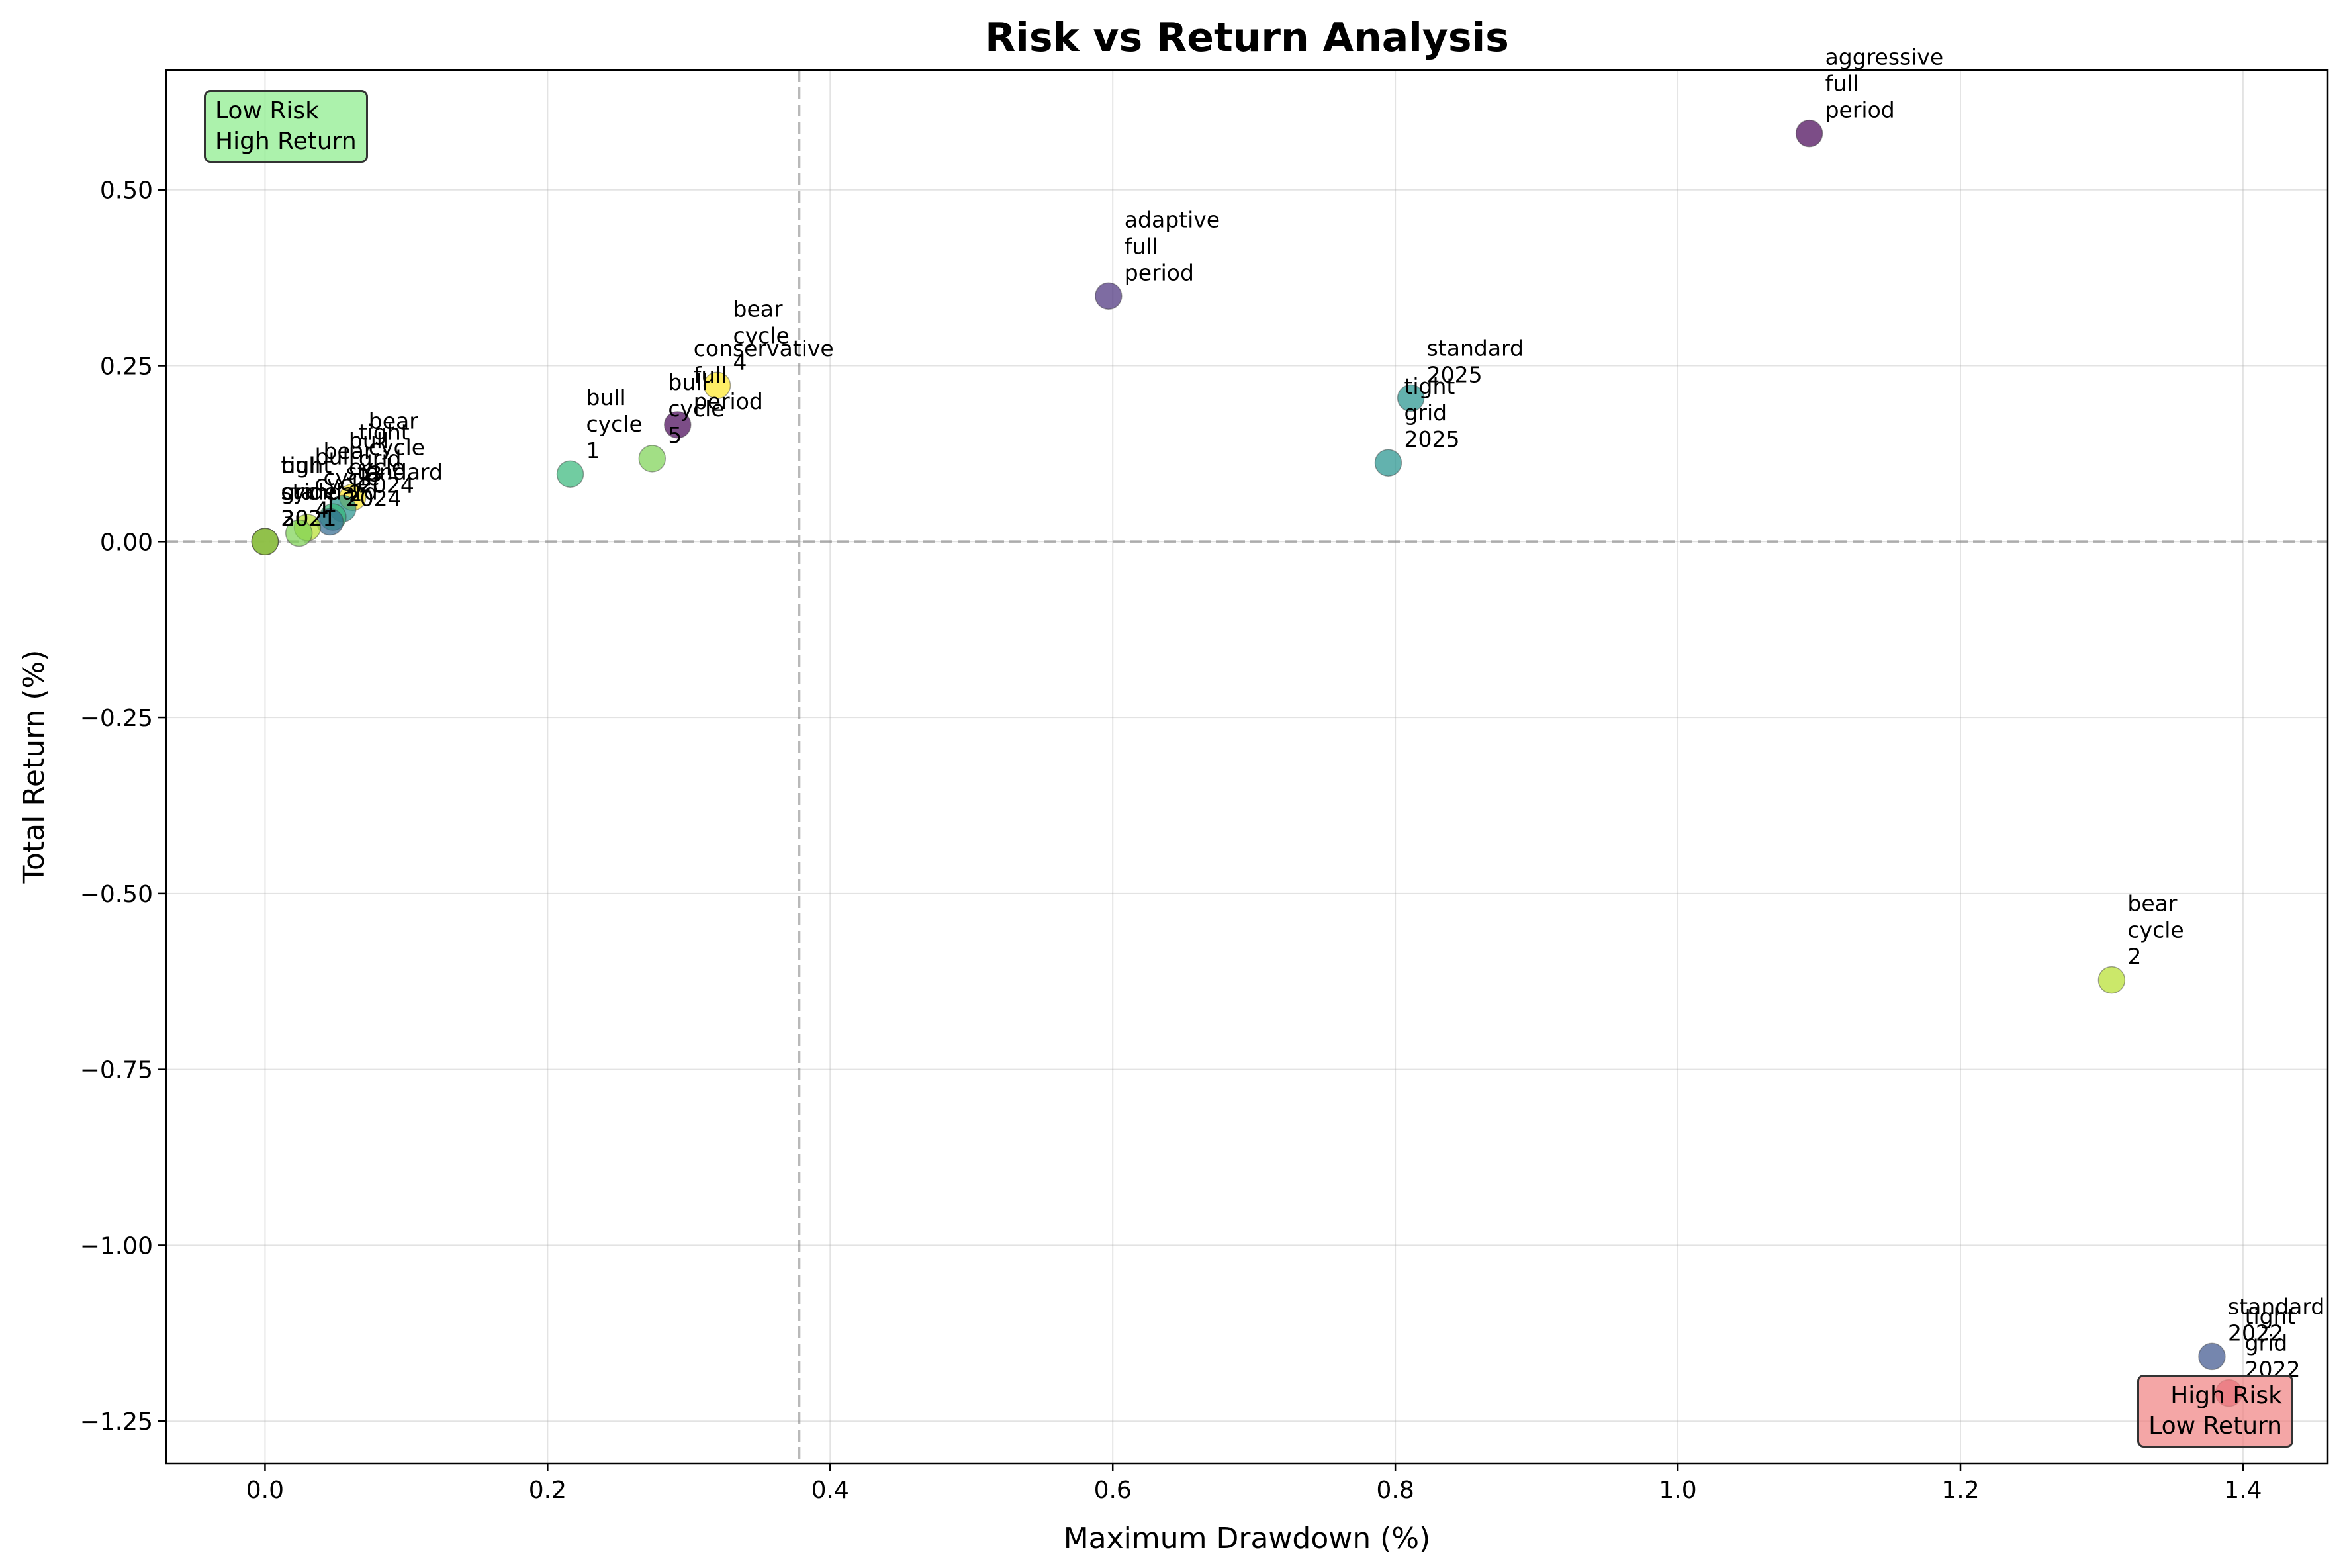  I want to click on point-label-line: conservative, so click(764, 348).